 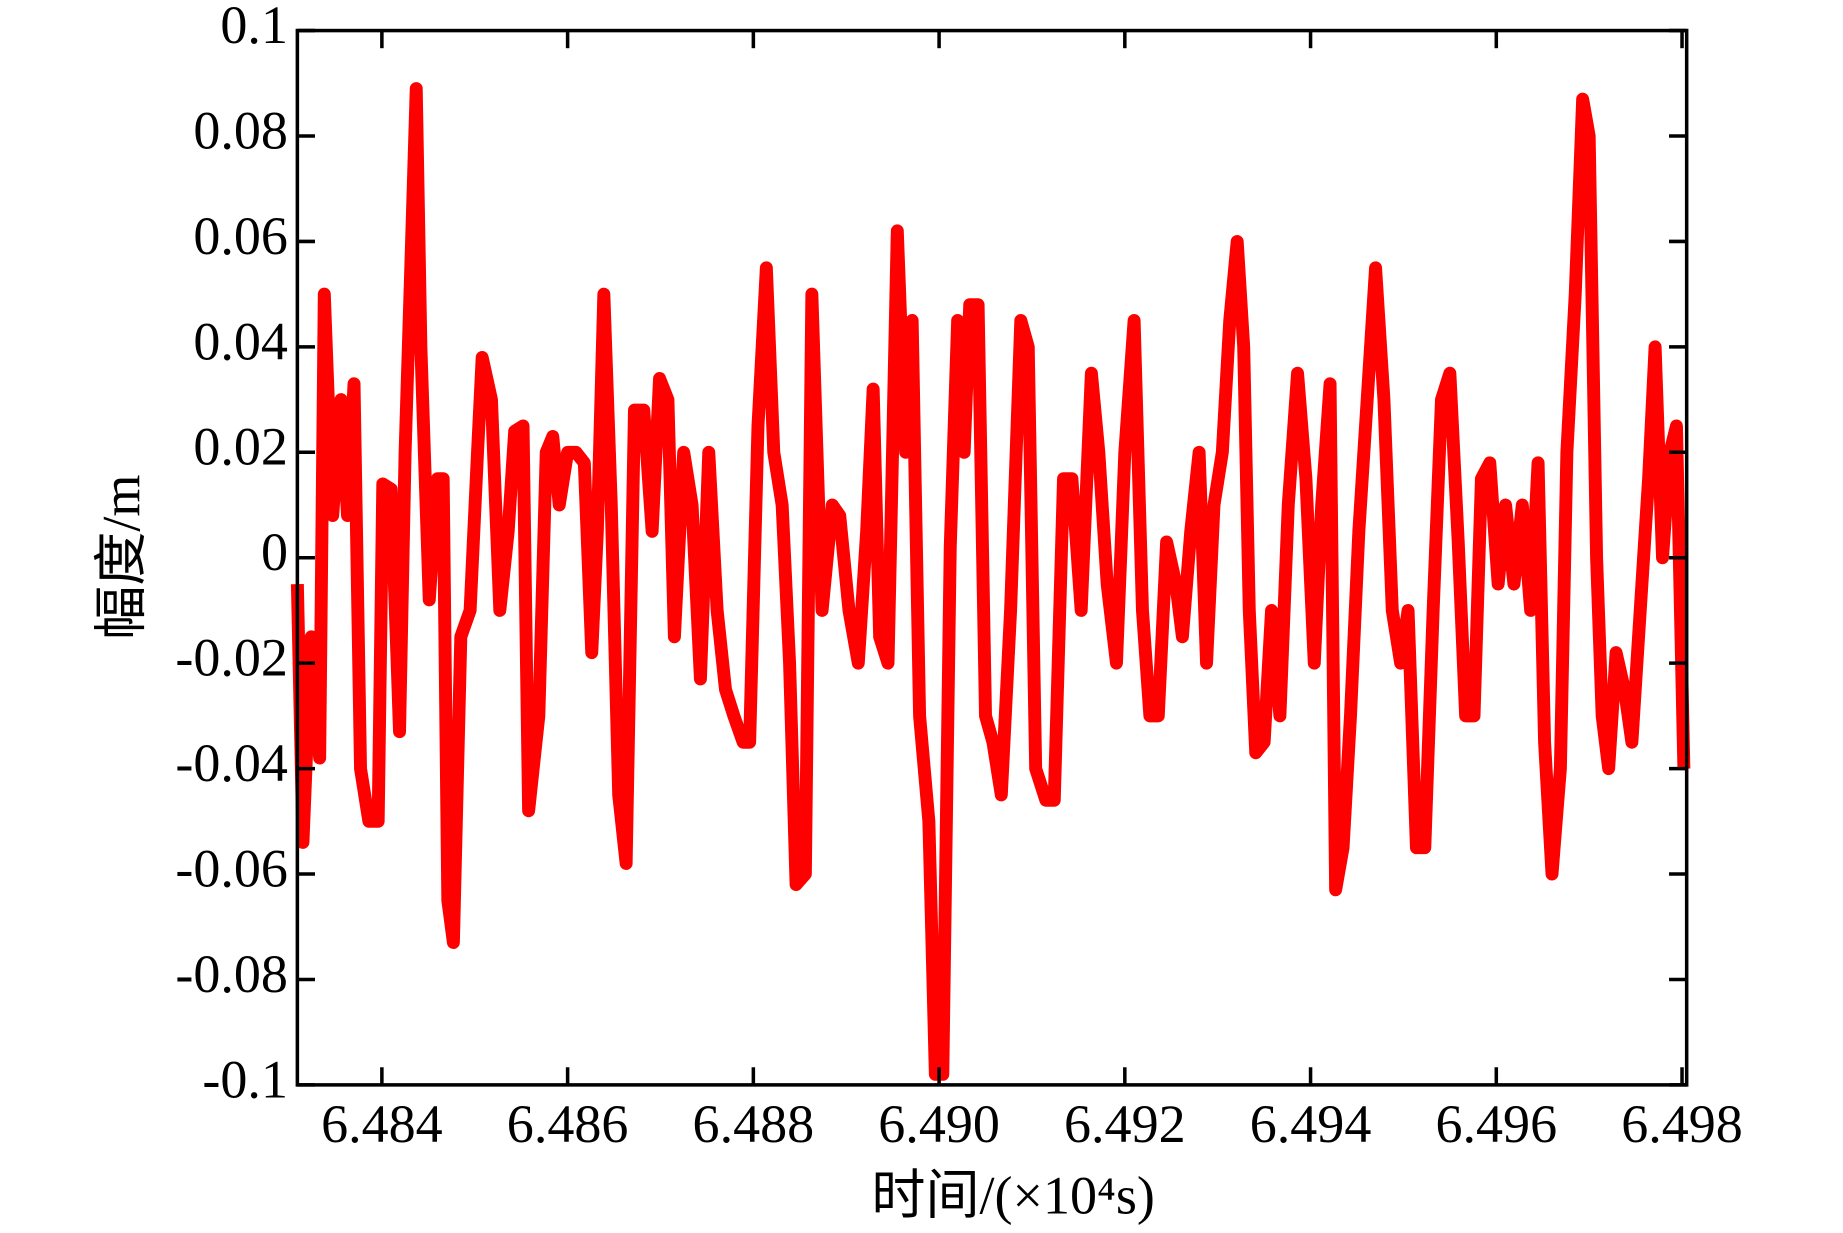 I want to click on y-tick-label: 0.1, so click(x=254, y=27).